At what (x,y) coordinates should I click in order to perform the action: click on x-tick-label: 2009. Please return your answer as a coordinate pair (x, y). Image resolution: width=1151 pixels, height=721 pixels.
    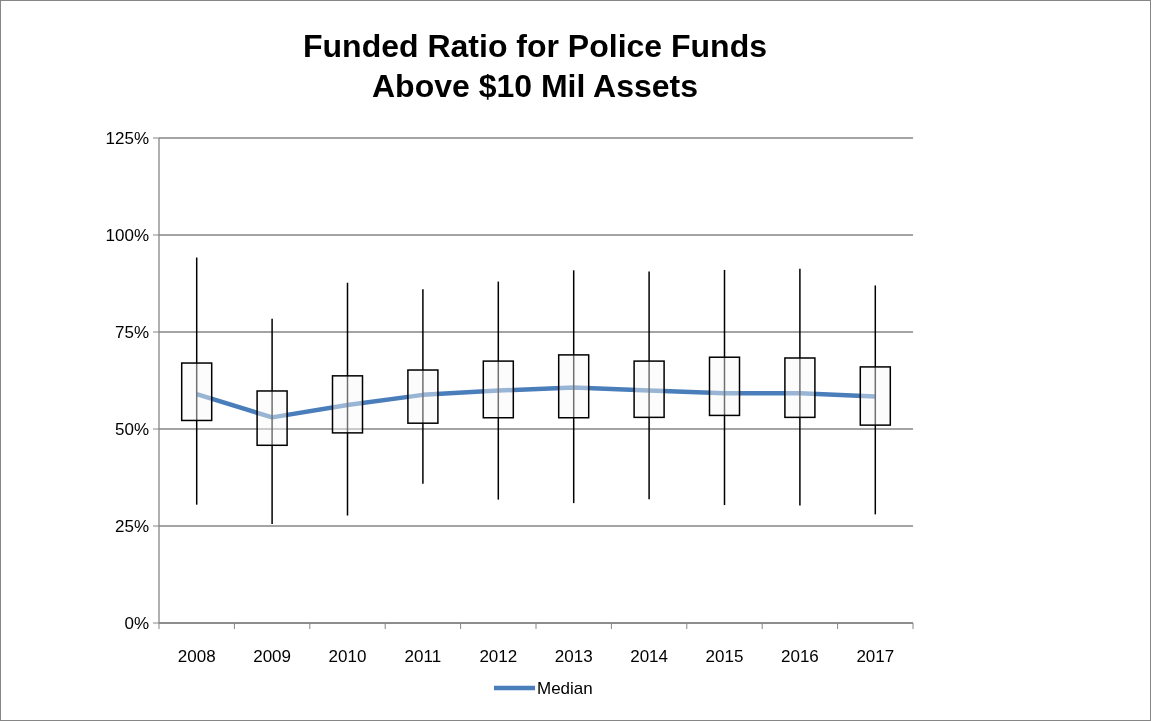
    Looking at the image, I should click on (272, 656).